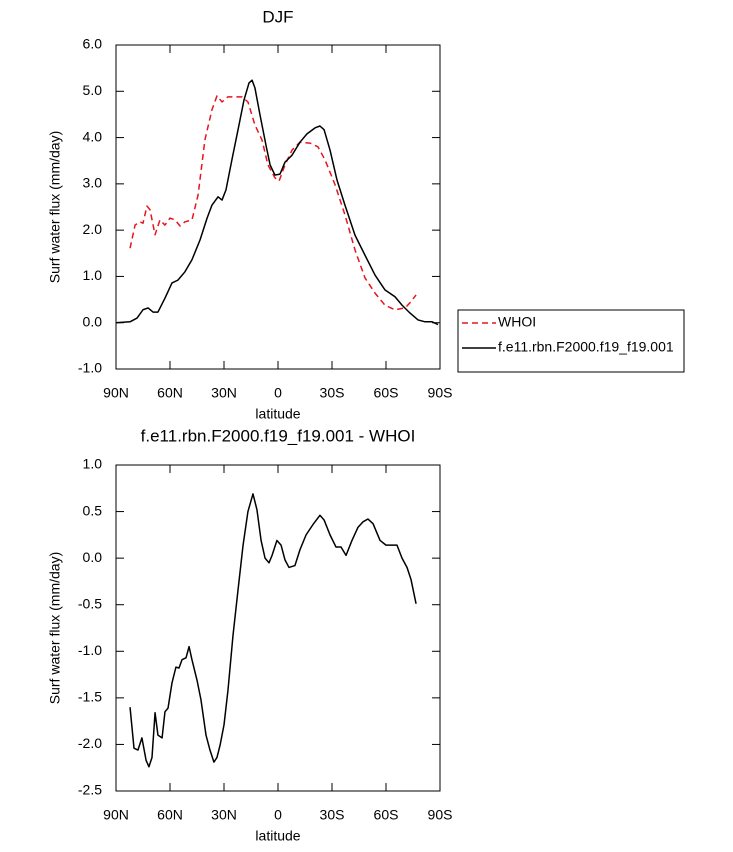 Image resolution: width=733 pixels, height=852 pixels. I want to click on y-tick-label: 4.0, so click(93, 136).